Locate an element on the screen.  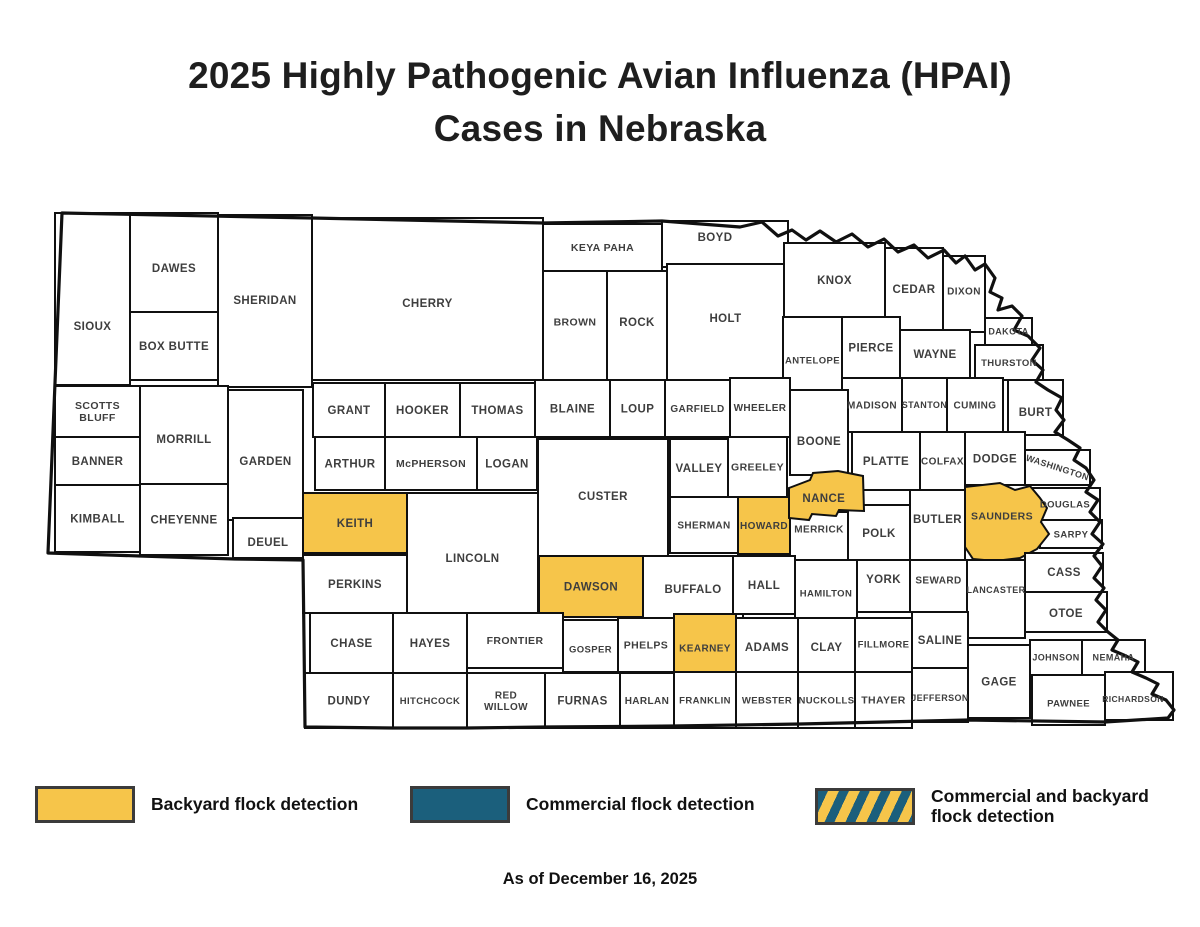
county-adams is located at coordinates (767, 645).